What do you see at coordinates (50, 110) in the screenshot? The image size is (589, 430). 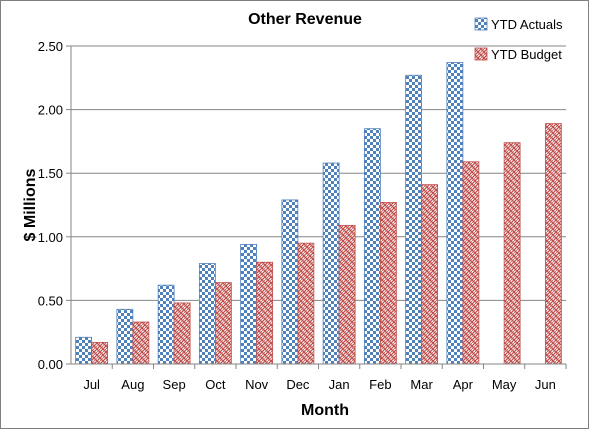 I see `y-tick-label: 2.00` at bounding box center [50, 110].